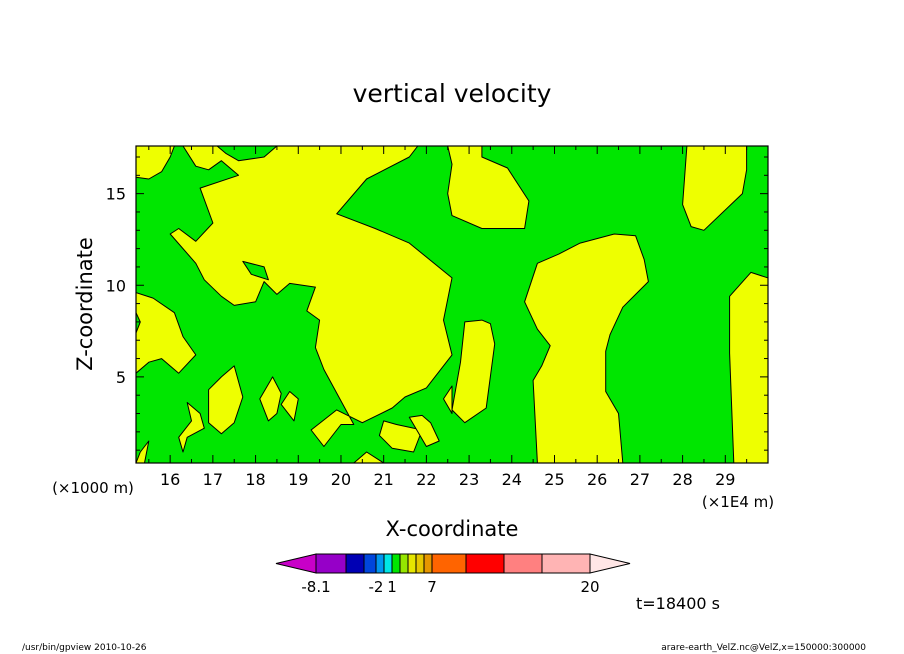 This screenshot has width=904, height=654. I want to click on colorbar-label: -2, so click(376, 587).